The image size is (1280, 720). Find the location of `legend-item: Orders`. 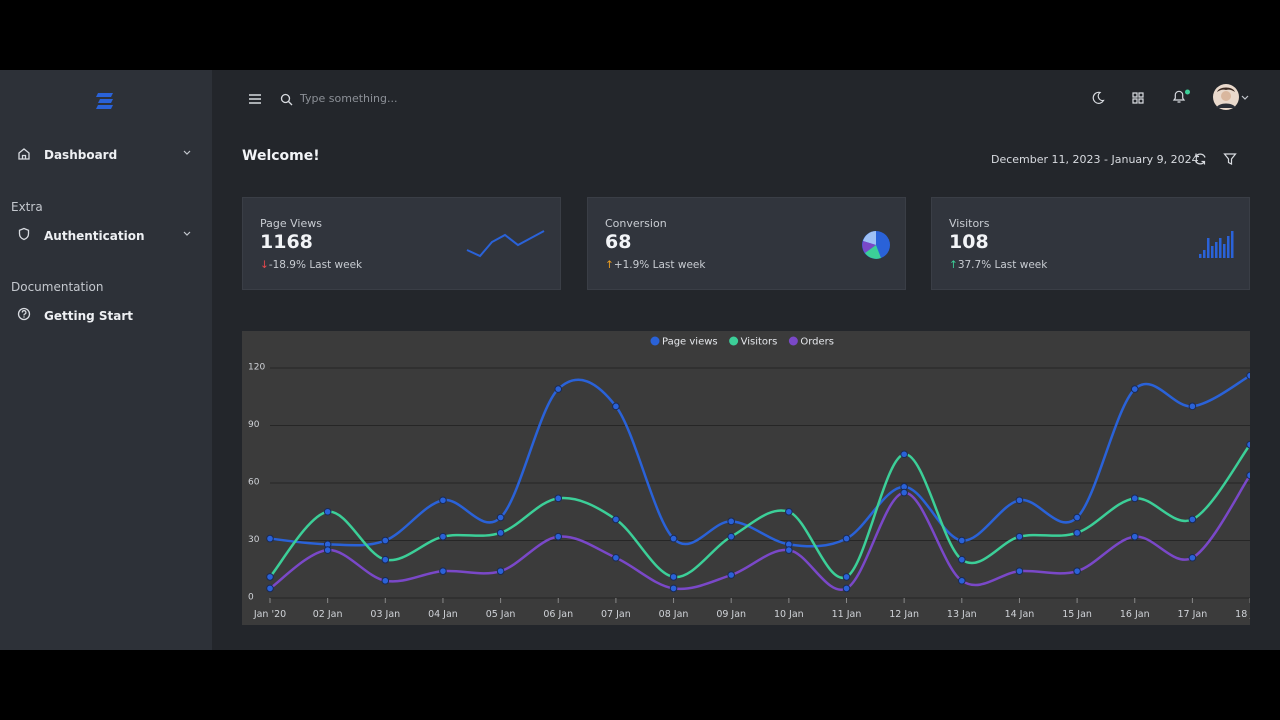

legend-item: Orders is located at coordinates (811, 342).